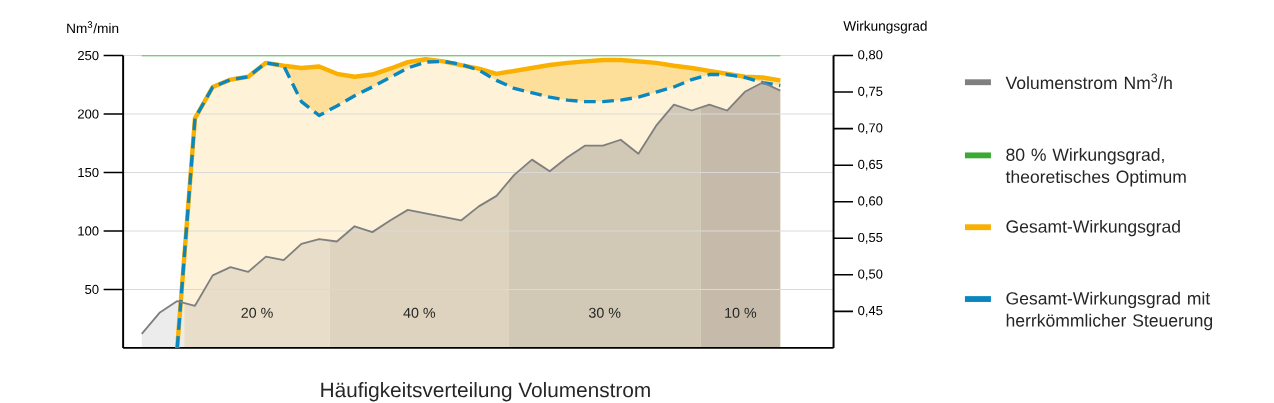  Describe the element at coordinates (870, 201) in the screenshot. I see `y2-tick-label: 0,60` at that location.